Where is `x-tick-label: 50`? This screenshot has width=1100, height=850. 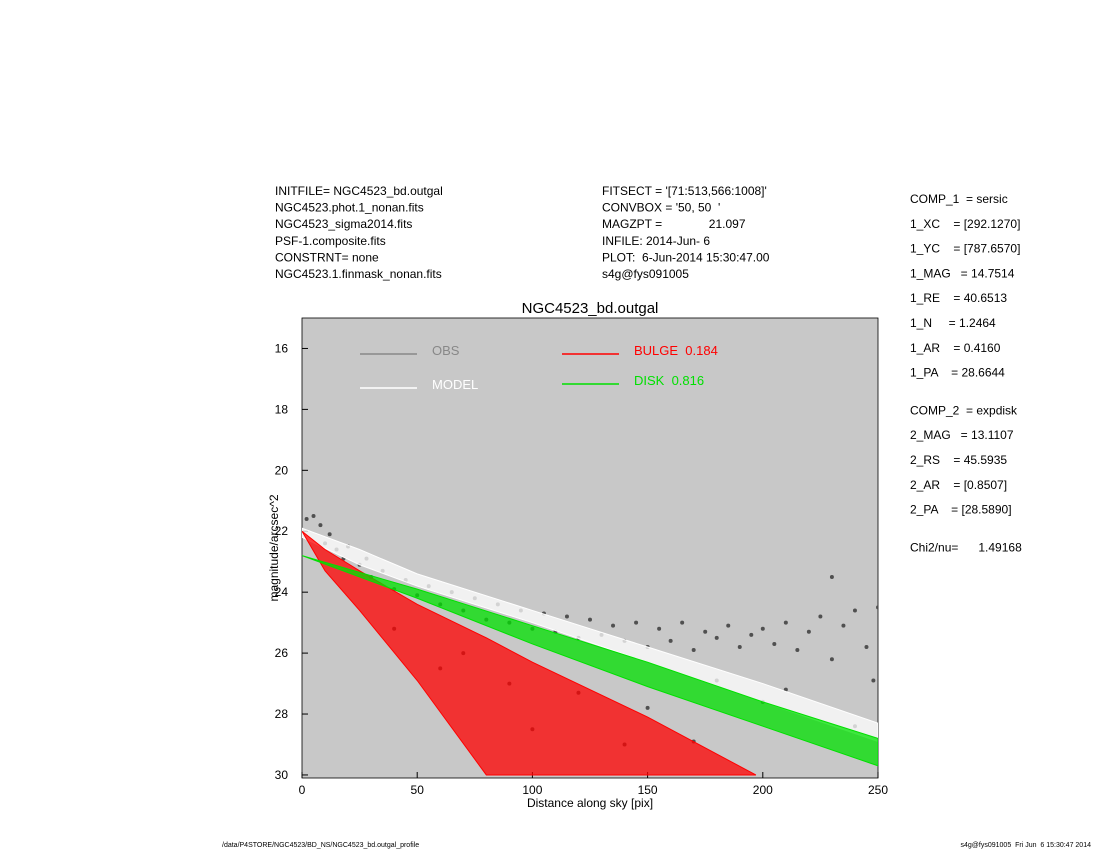
x-tick-label: 50 is located at coordinates (418, 790).